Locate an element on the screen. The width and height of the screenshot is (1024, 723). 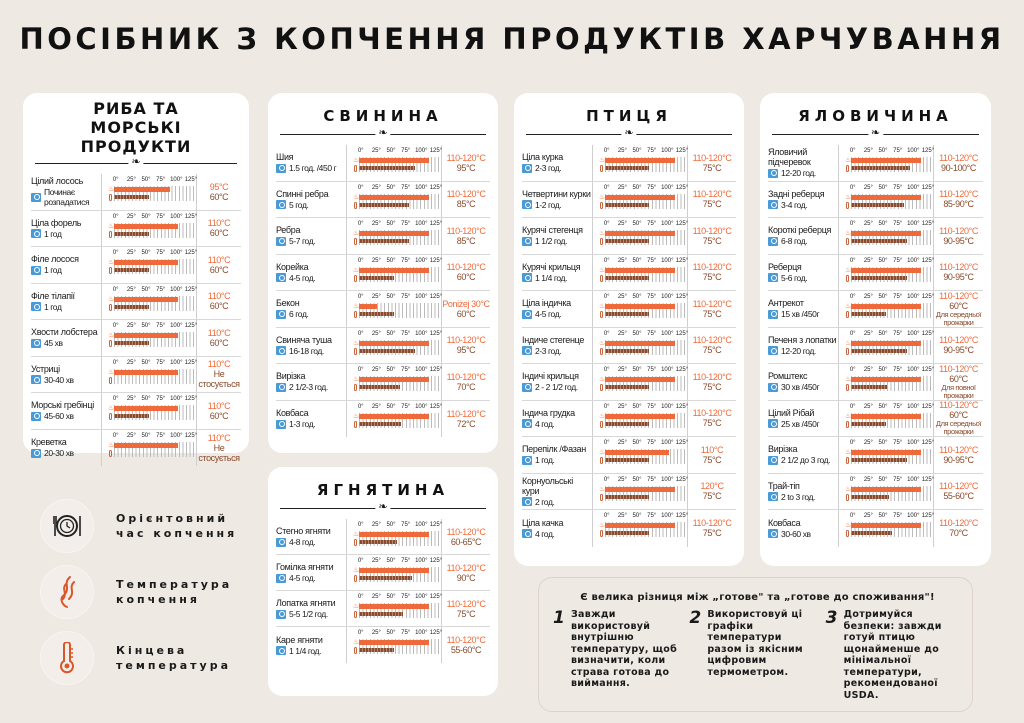
smoking-time: 2-3 год. is located at coordinates (557, 351).